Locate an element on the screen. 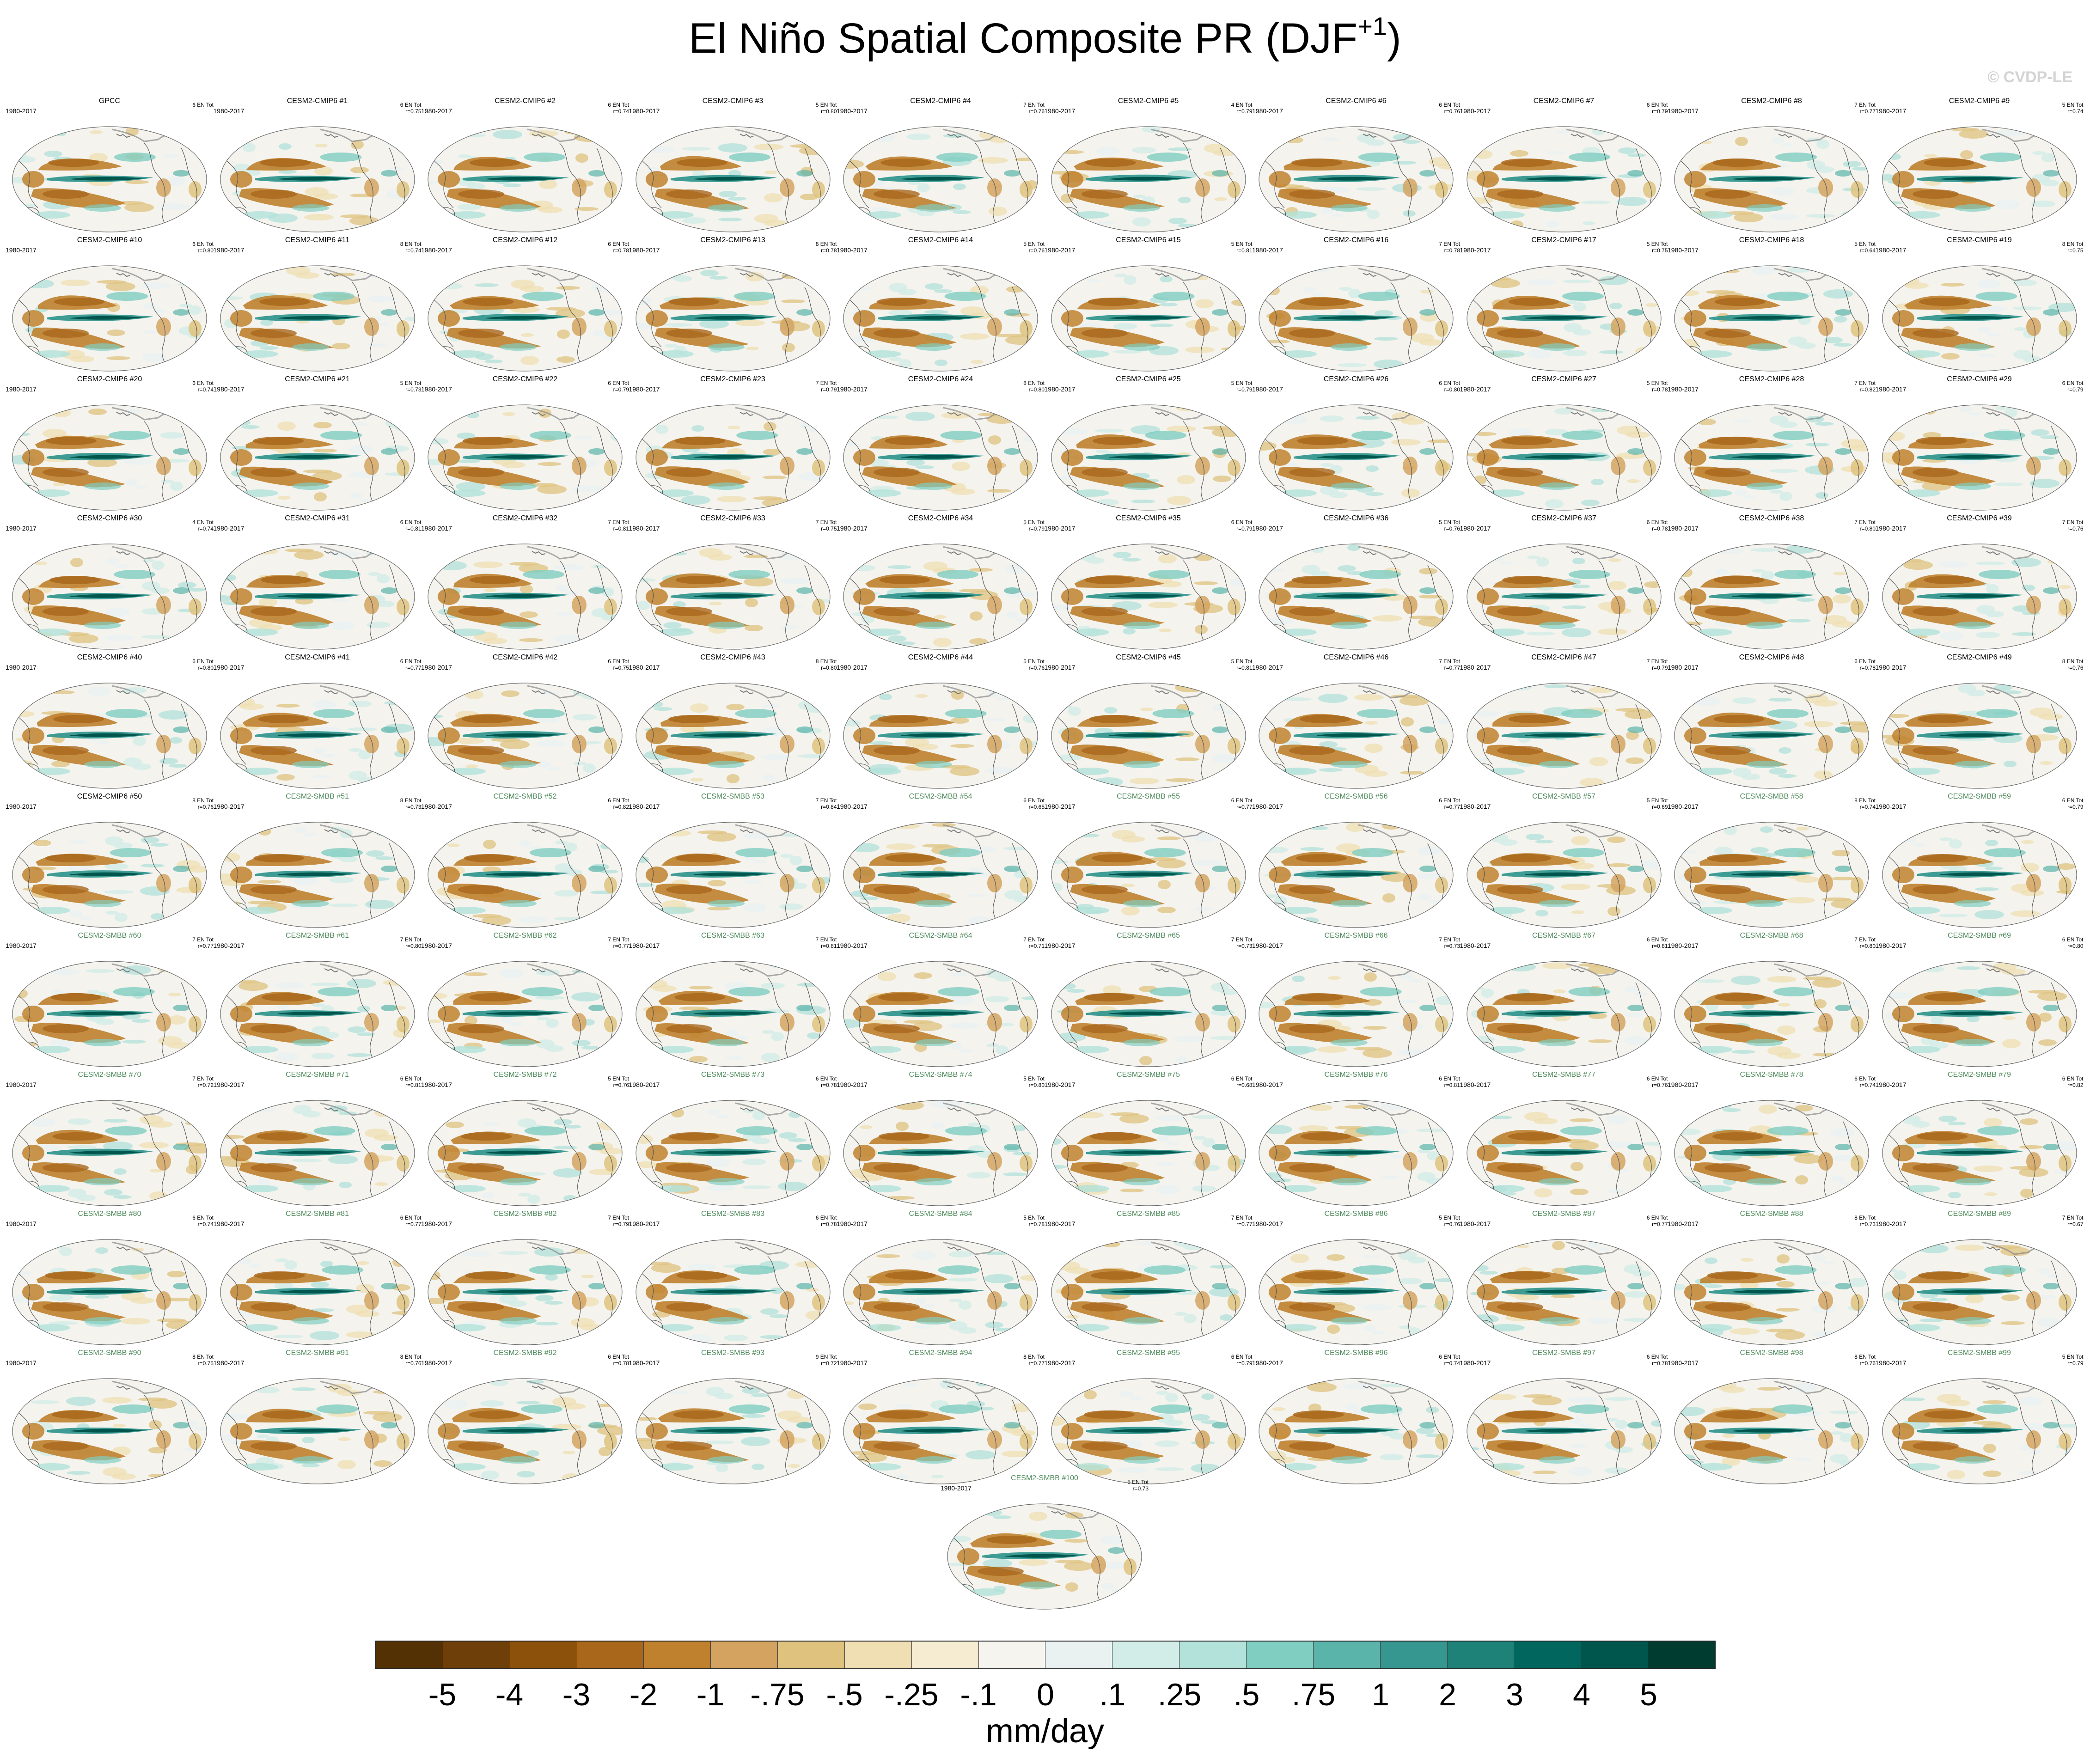 This screenshot has width=2090, height=1764. map-panel: CESM2-SMBB #58 1980-2017 8 EN Tot r=0.74 is located at coordinates (1772, 862).